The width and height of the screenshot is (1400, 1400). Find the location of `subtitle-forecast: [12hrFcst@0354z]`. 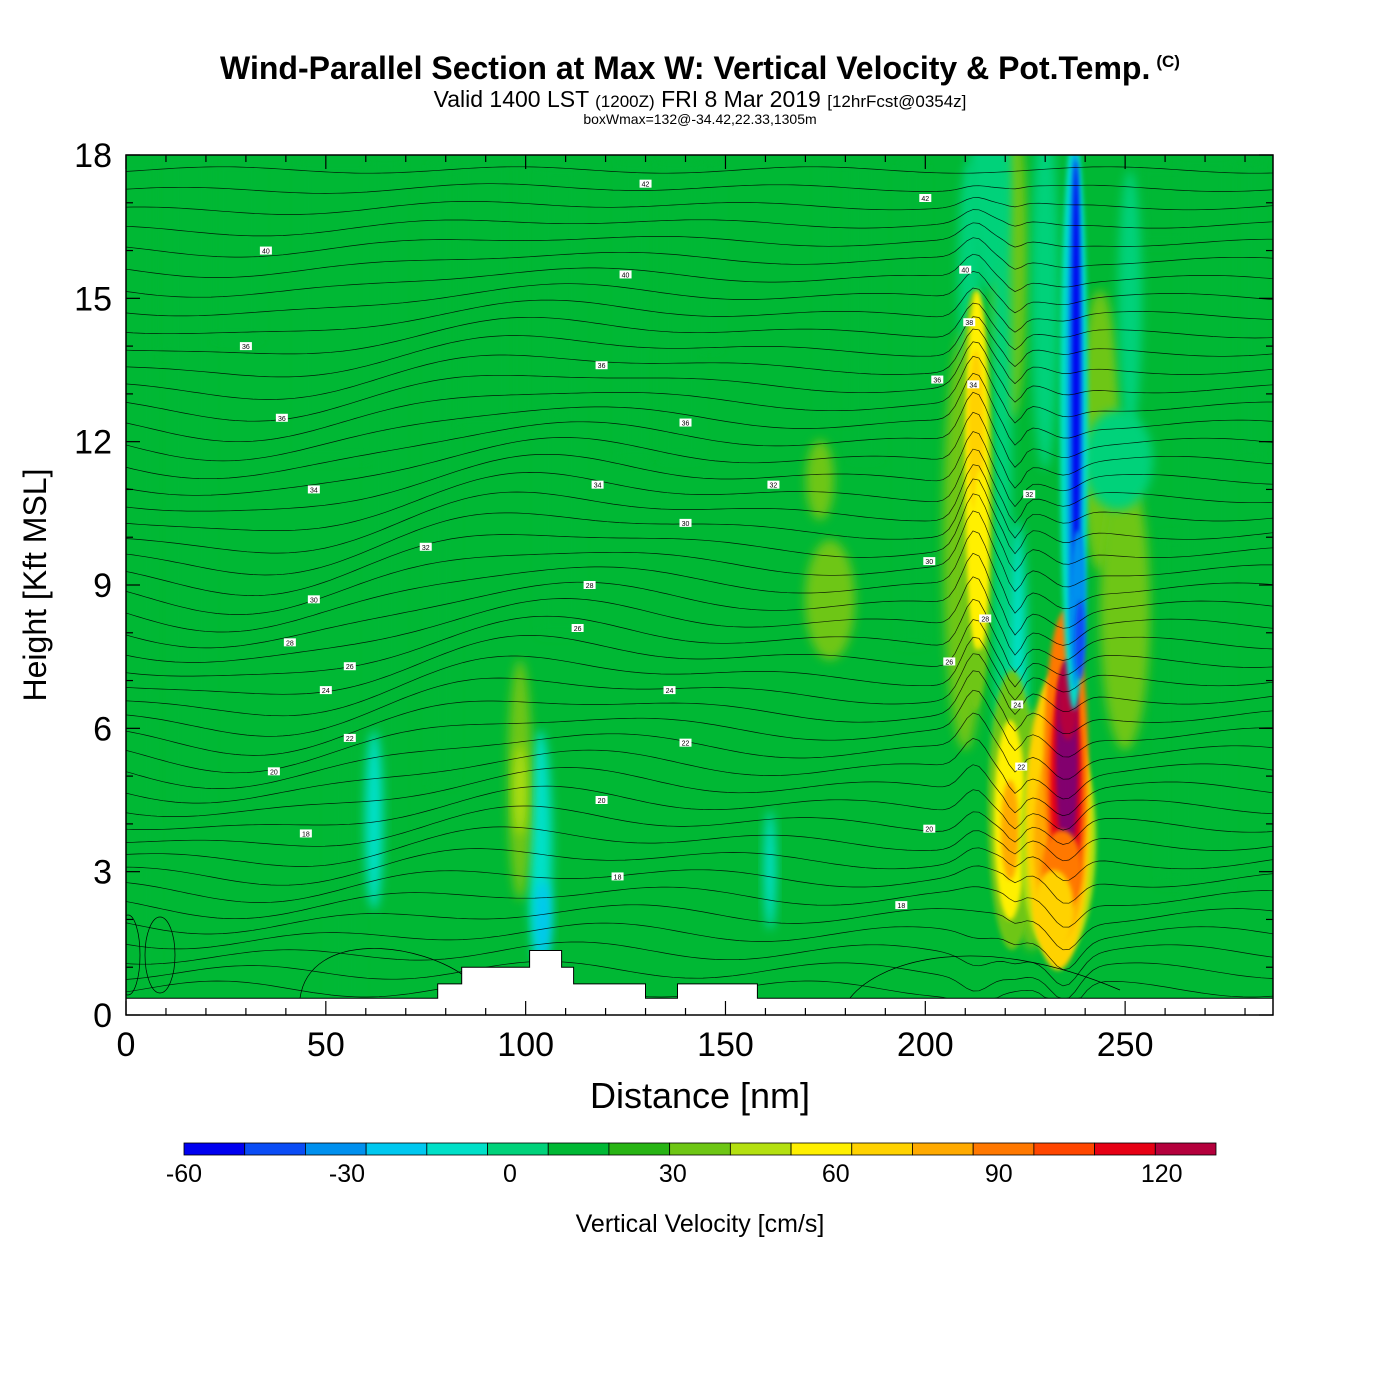

subtitle-forecast: [12hrFcst@0354z] is located at coordinates (897, 101).